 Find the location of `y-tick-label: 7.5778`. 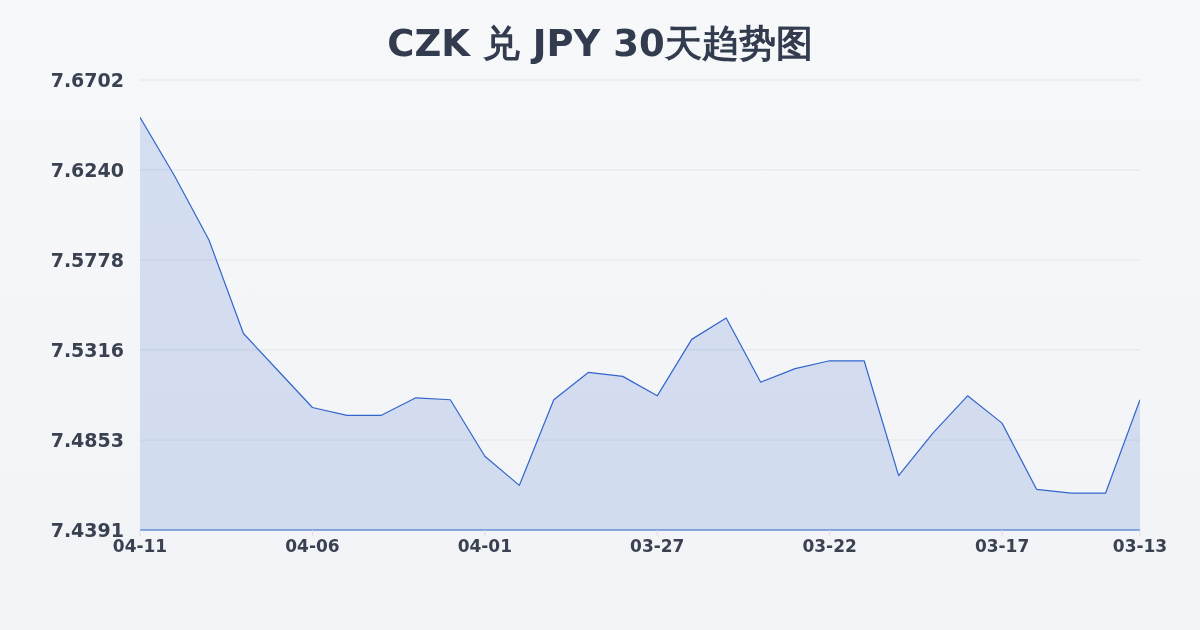

y-tick-label: 7.5778 is located at coordinates (87, 259).